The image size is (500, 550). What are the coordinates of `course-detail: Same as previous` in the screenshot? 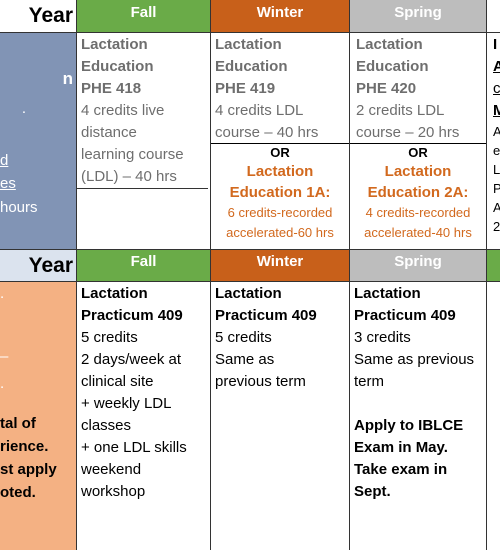 It's located at (414, 359).